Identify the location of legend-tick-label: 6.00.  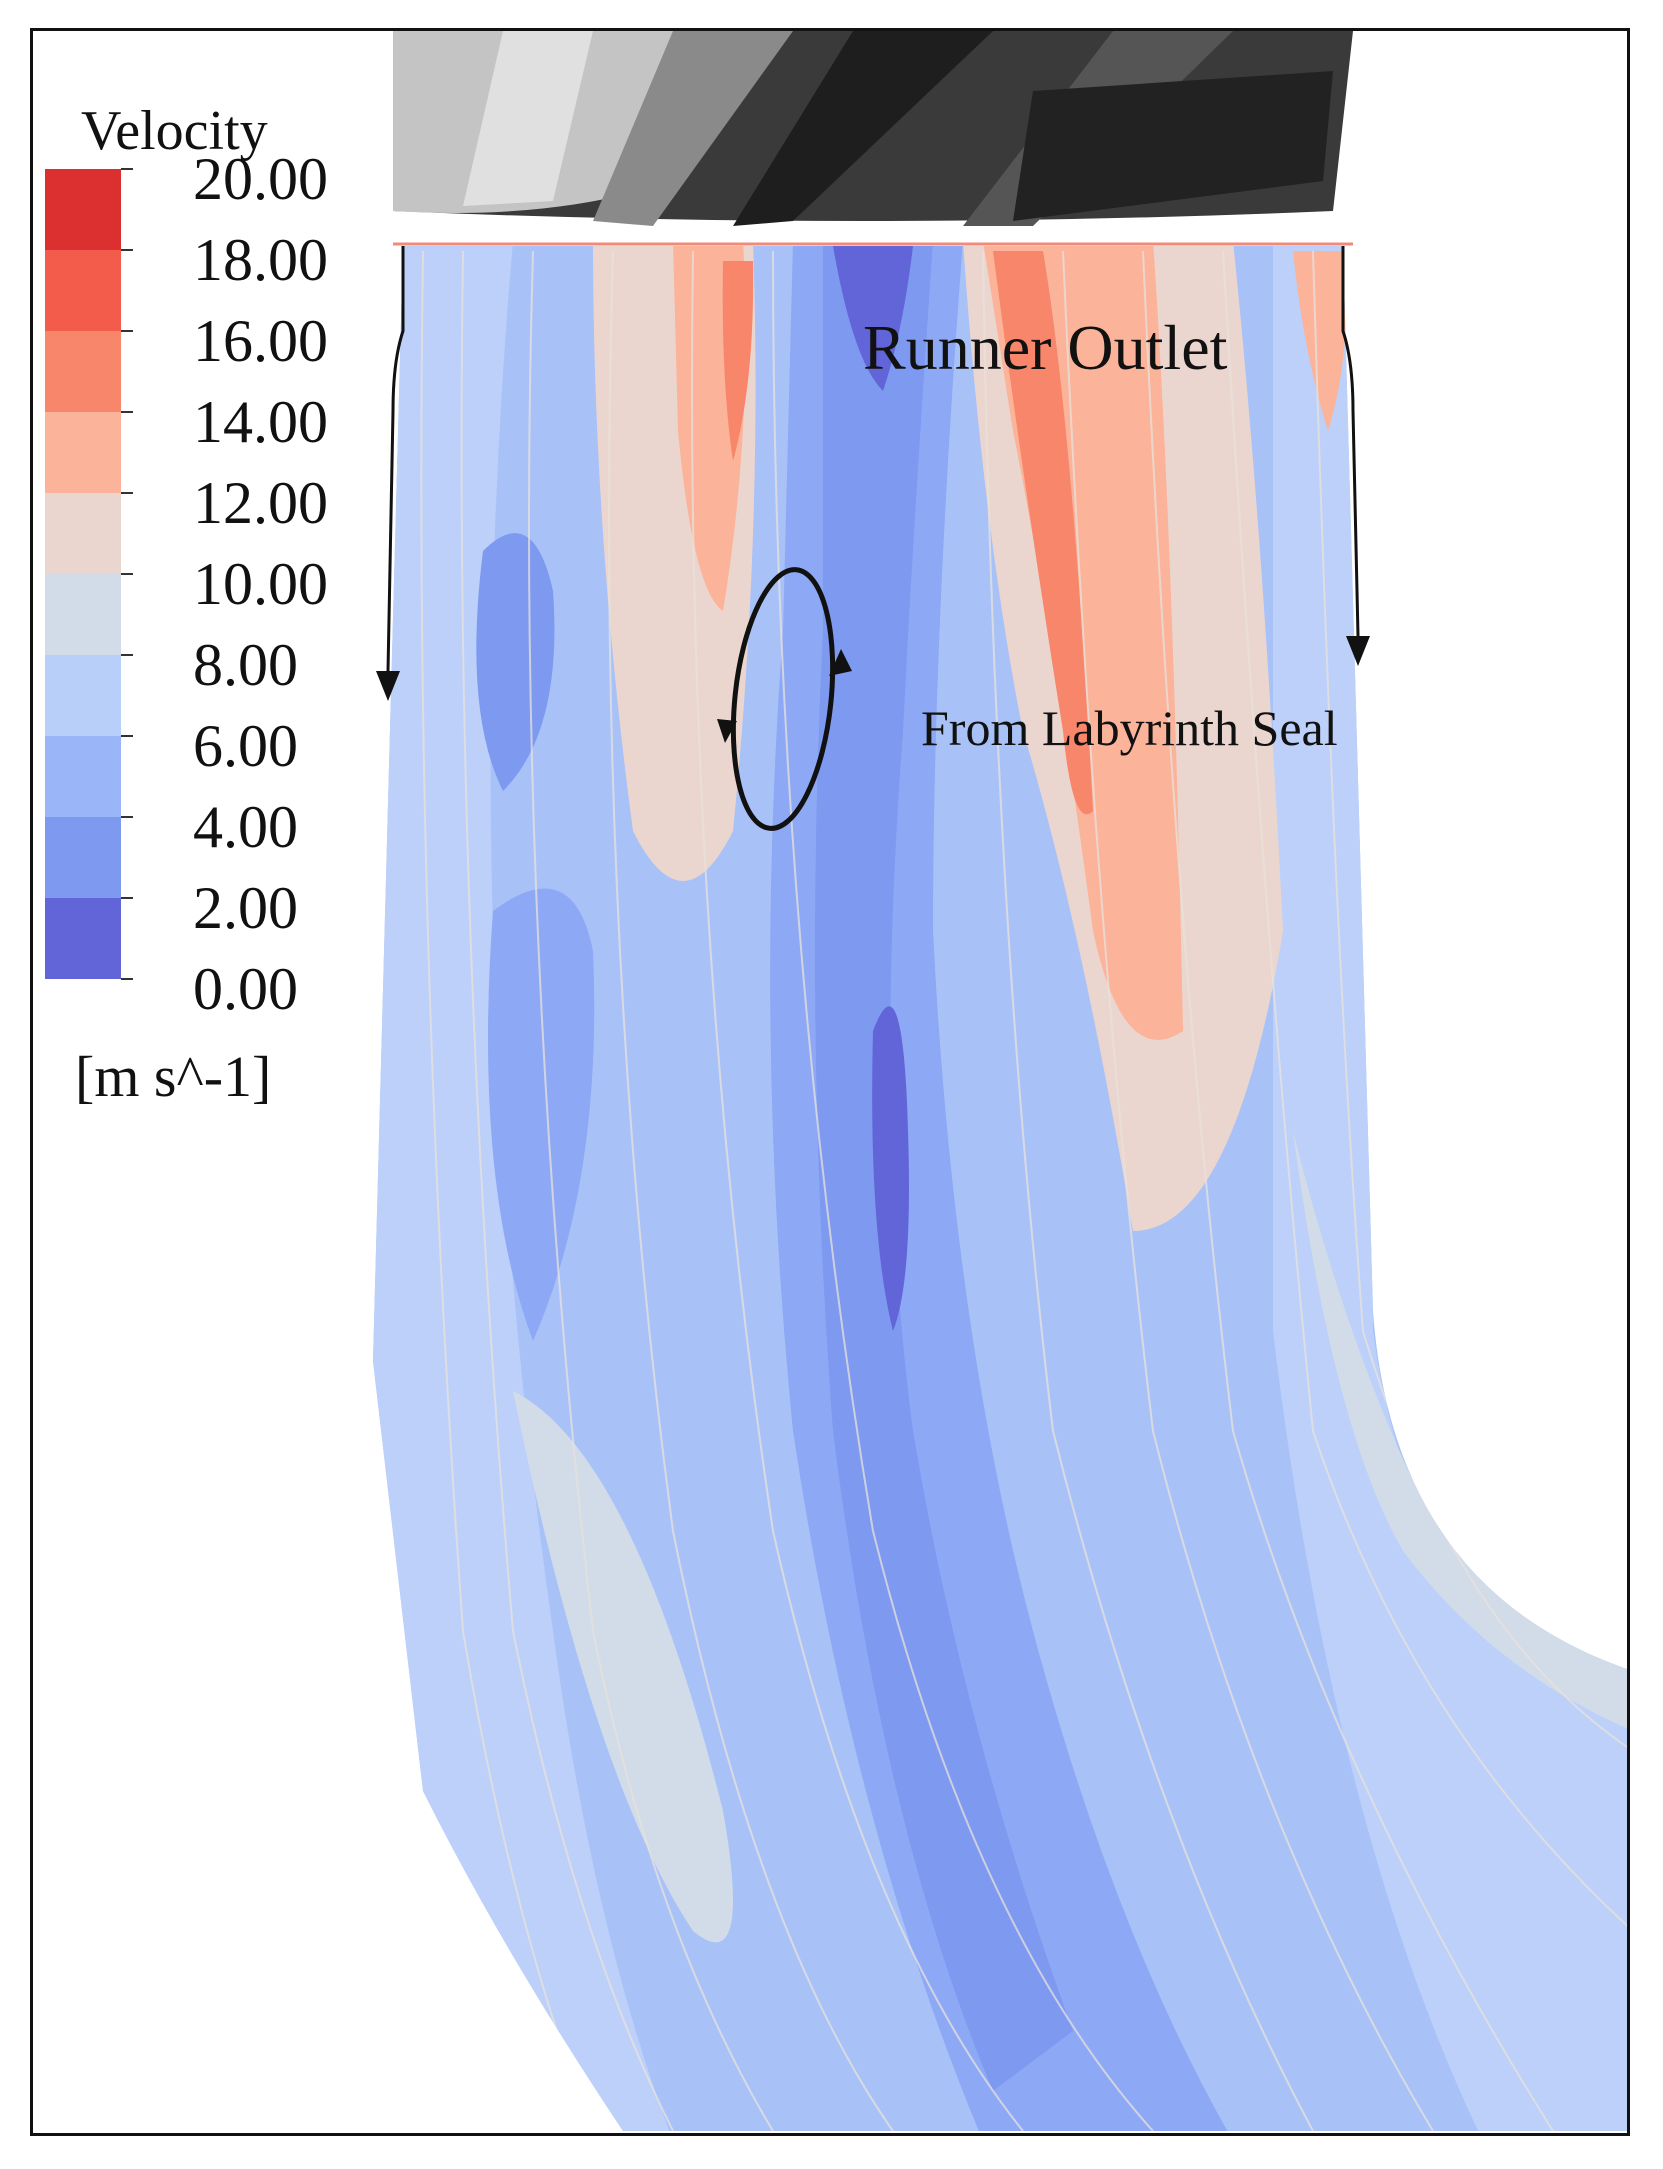
(245, 746).